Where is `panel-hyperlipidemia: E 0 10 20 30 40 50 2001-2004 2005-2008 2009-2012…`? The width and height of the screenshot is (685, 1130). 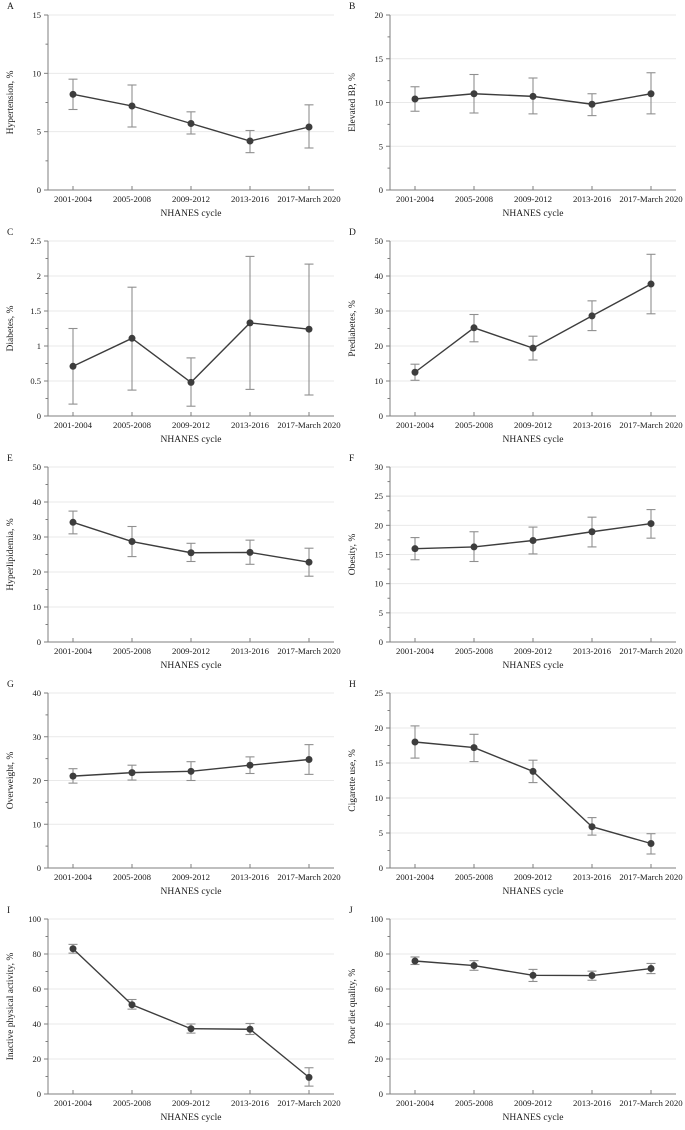
panel-hyperlipidemia: E 0 10 20 30 40 50 2001-2004 2005-2008 2009-2012… is located at coordinates (171, 565).